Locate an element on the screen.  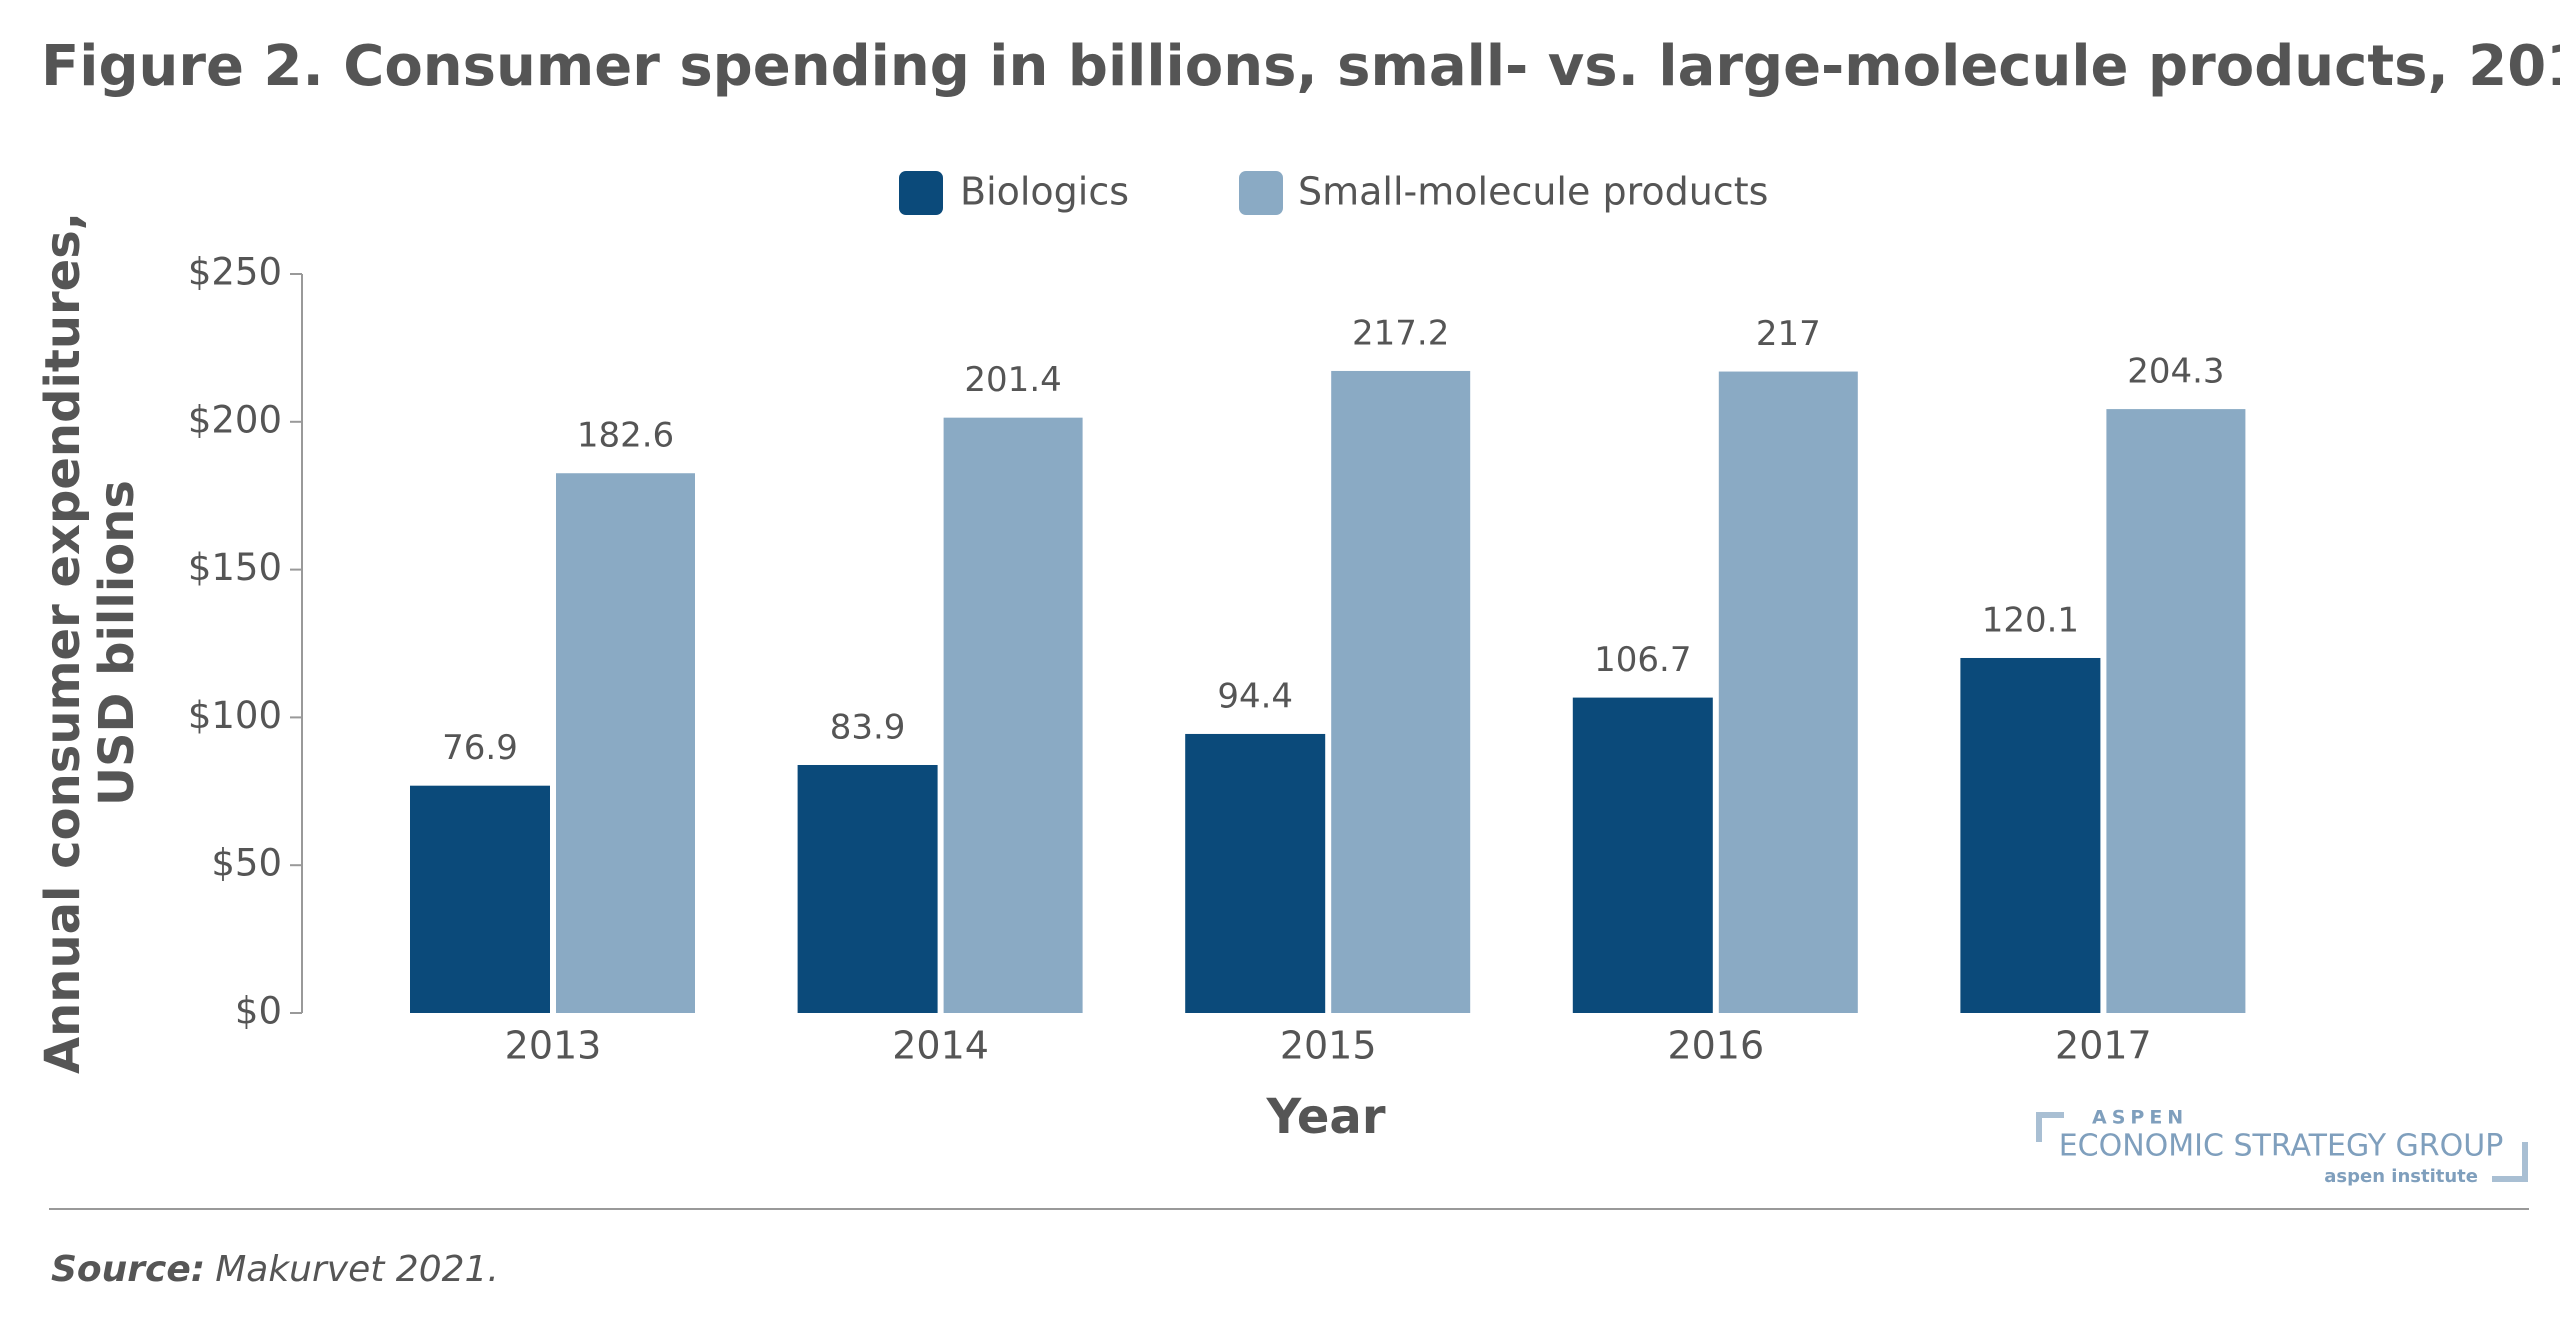
y-axis-title-line: Annual consumer expenditures, is located at coordinates (63, 643).